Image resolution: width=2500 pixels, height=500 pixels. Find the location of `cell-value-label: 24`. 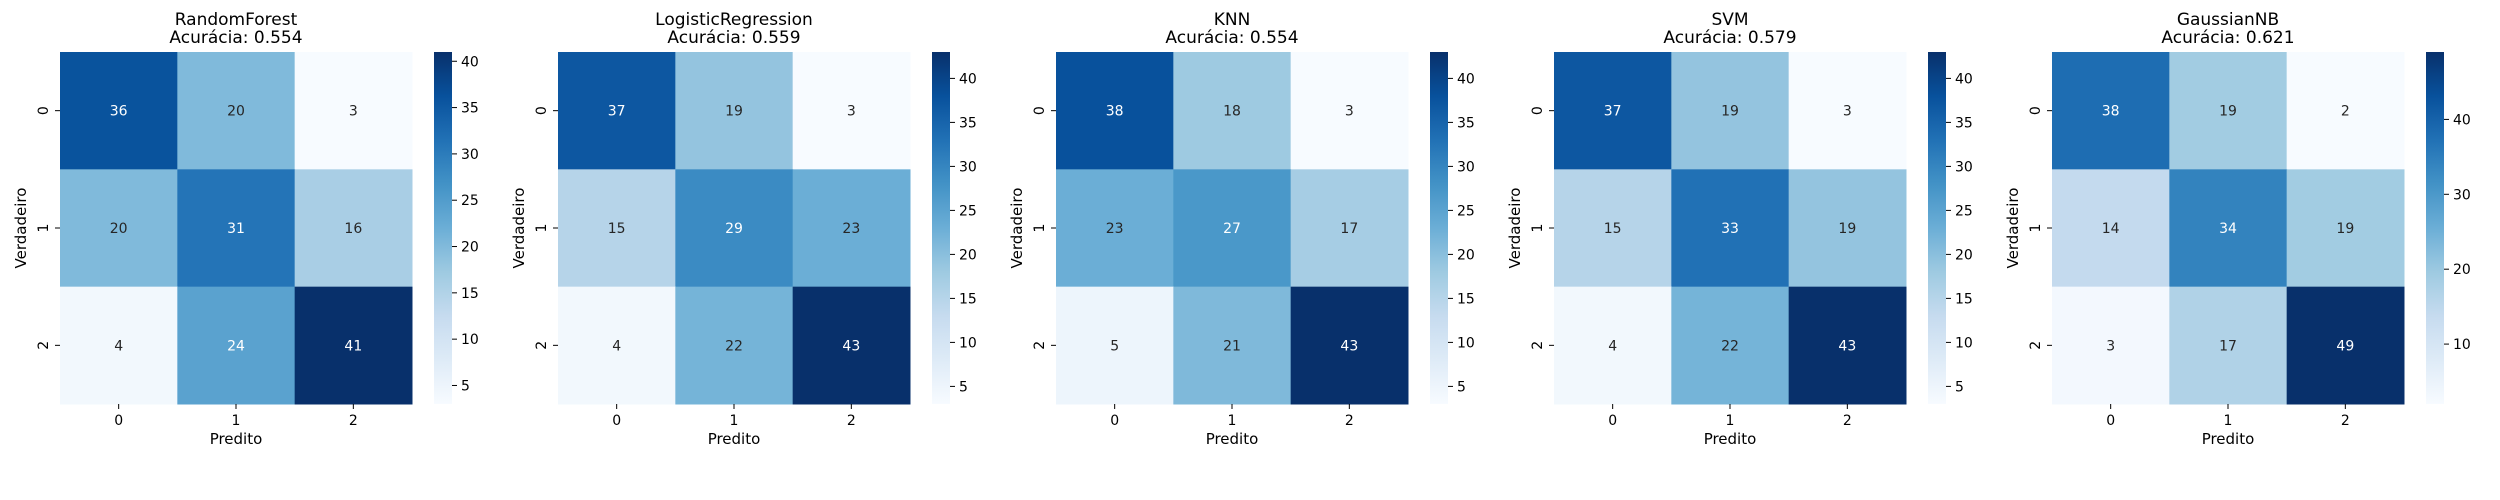

cell-value-label: 24 is located at coordinates (236, 346).